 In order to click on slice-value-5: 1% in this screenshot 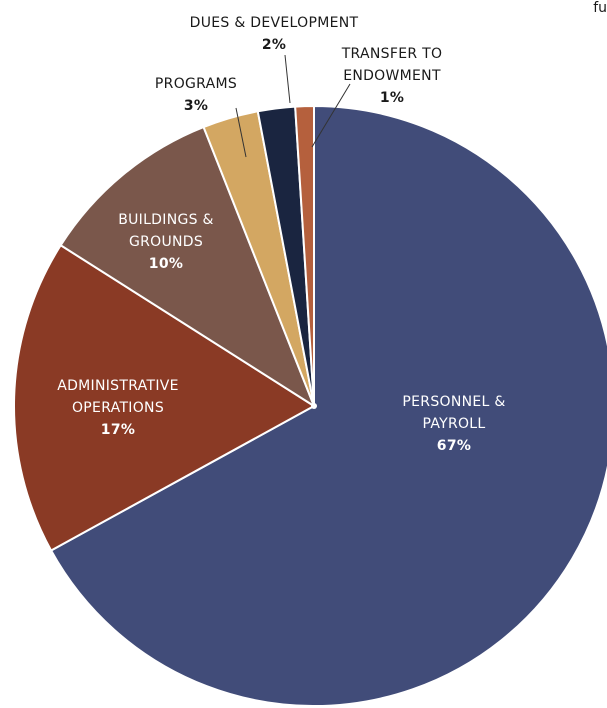, I will do `click(392, 98)`.